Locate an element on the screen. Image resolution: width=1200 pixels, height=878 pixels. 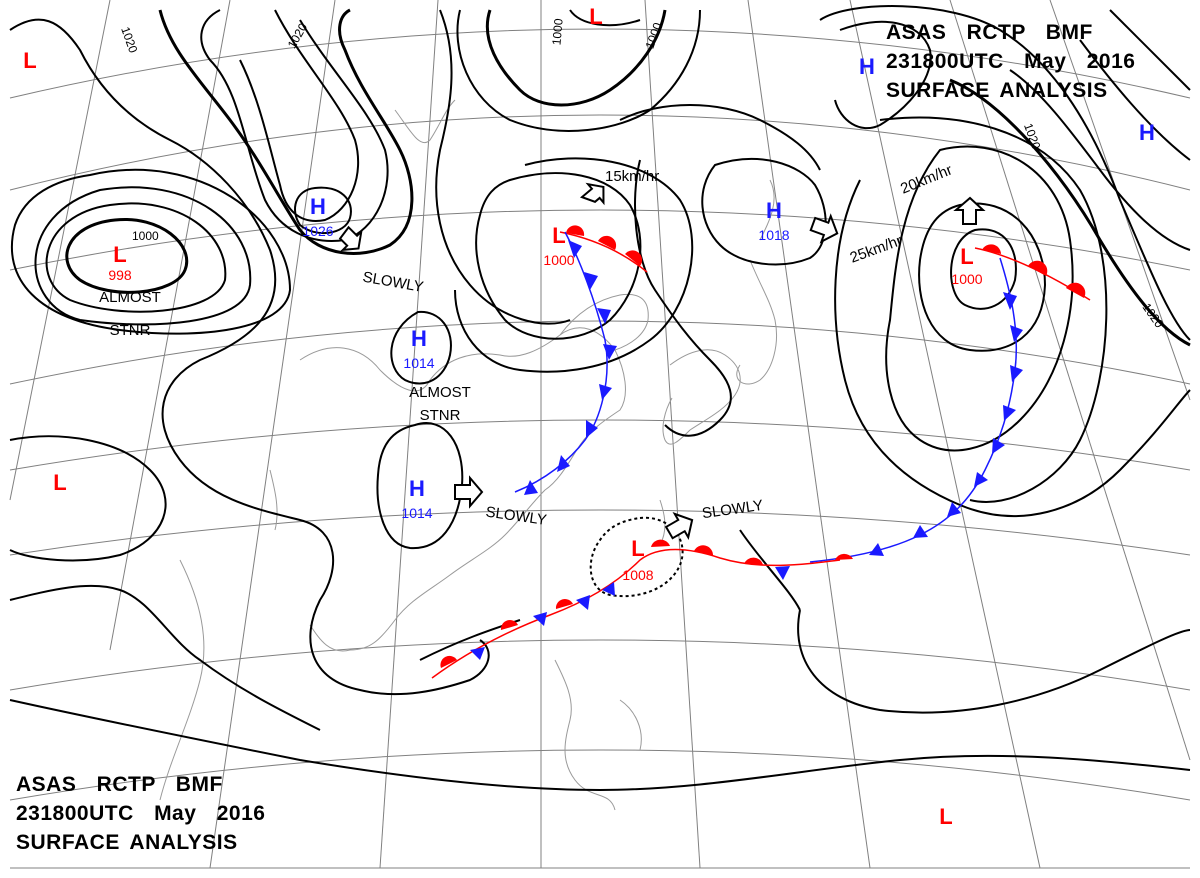
pressure-value: 1008 is located at coordinates (637, 575).